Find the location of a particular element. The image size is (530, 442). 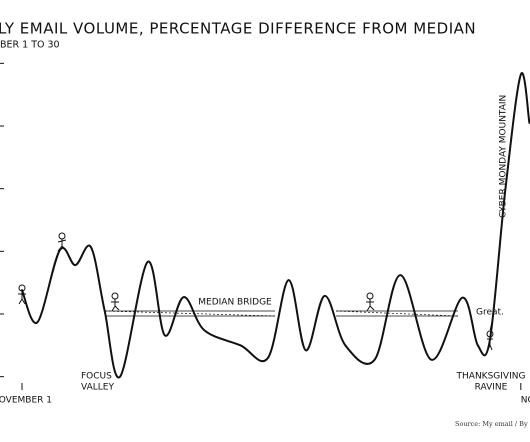

annotation: FOCUS is located at coordinates (96, 377).